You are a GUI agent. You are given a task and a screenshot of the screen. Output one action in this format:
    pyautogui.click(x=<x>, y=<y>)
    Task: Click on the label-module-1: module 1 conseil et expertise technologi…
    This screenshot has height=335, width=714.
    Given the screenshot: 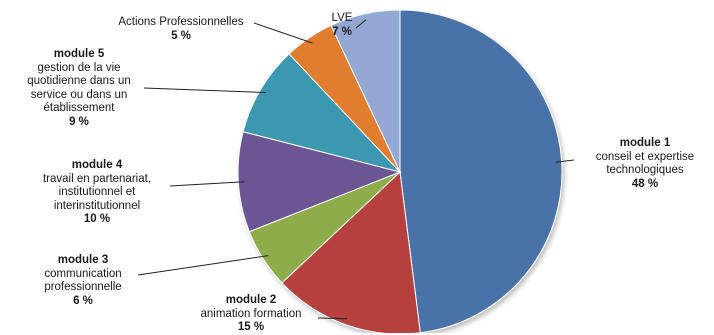 What is the action you would take?
    pyautogui.click(x=645, y=164)
    